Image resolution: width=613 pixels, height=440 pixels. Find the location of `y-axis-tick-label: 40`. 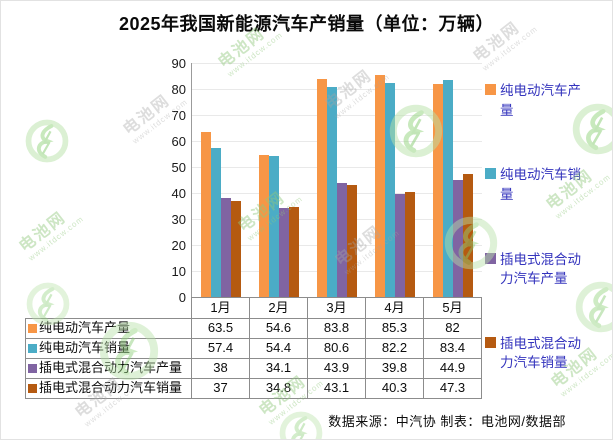

y-axis-tick-label: 40 is located at coordinates (178, 193).